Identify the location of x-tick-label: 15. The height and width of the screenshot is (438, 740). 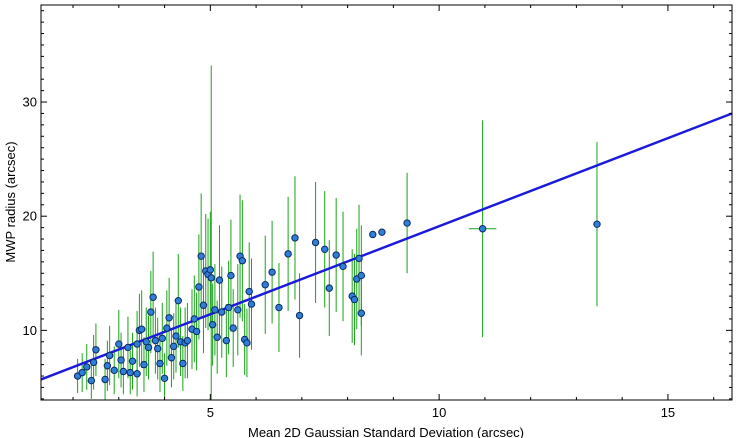
(668, 412).